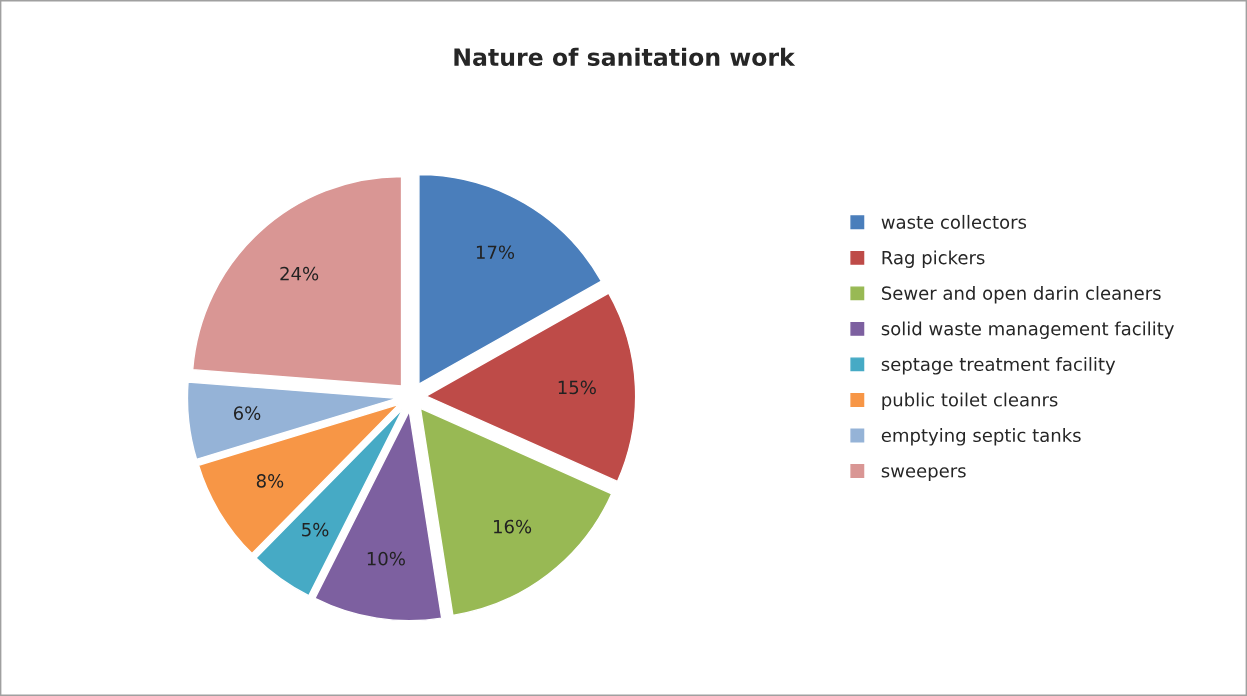 The height and width of the screenshot is (696, 1247). What do you see at coordinates (954, 221) in the screenshot?
I see `legend-label: waste collectors` at bounding box center [954, 221].